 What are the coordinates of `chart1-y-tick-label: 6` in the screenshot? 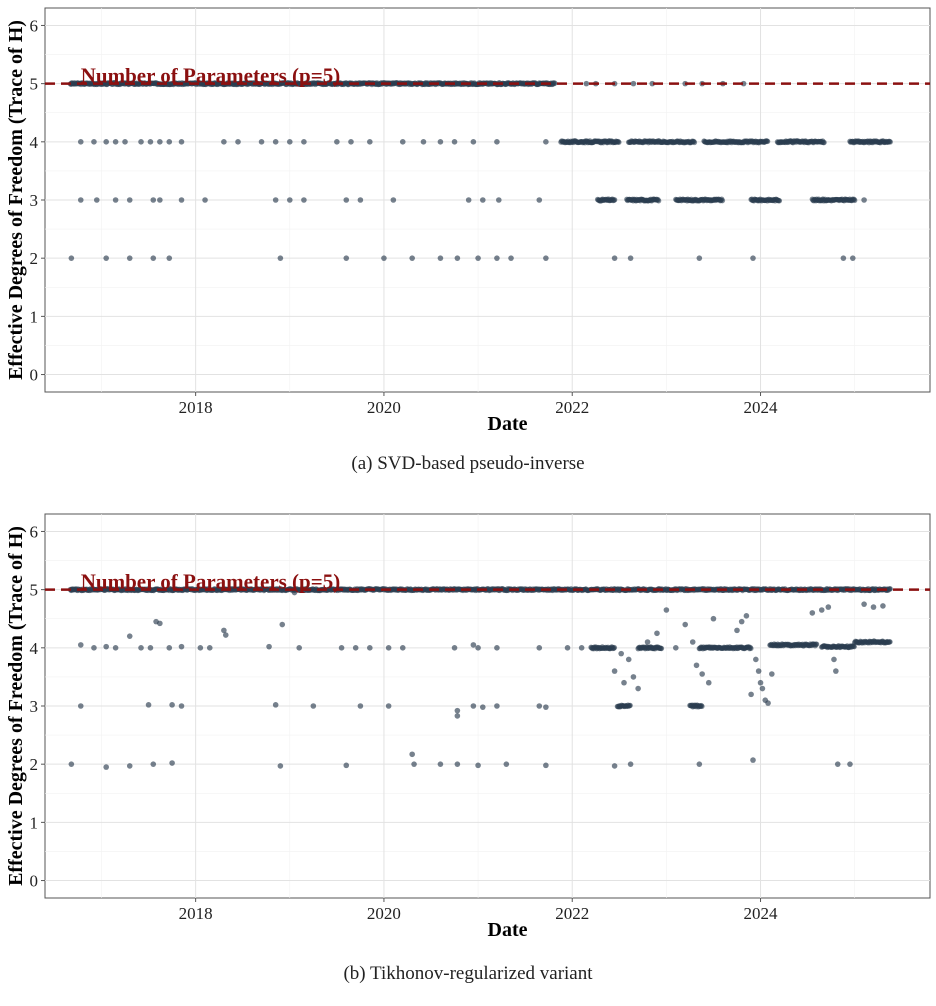 It's located at (34, 531).